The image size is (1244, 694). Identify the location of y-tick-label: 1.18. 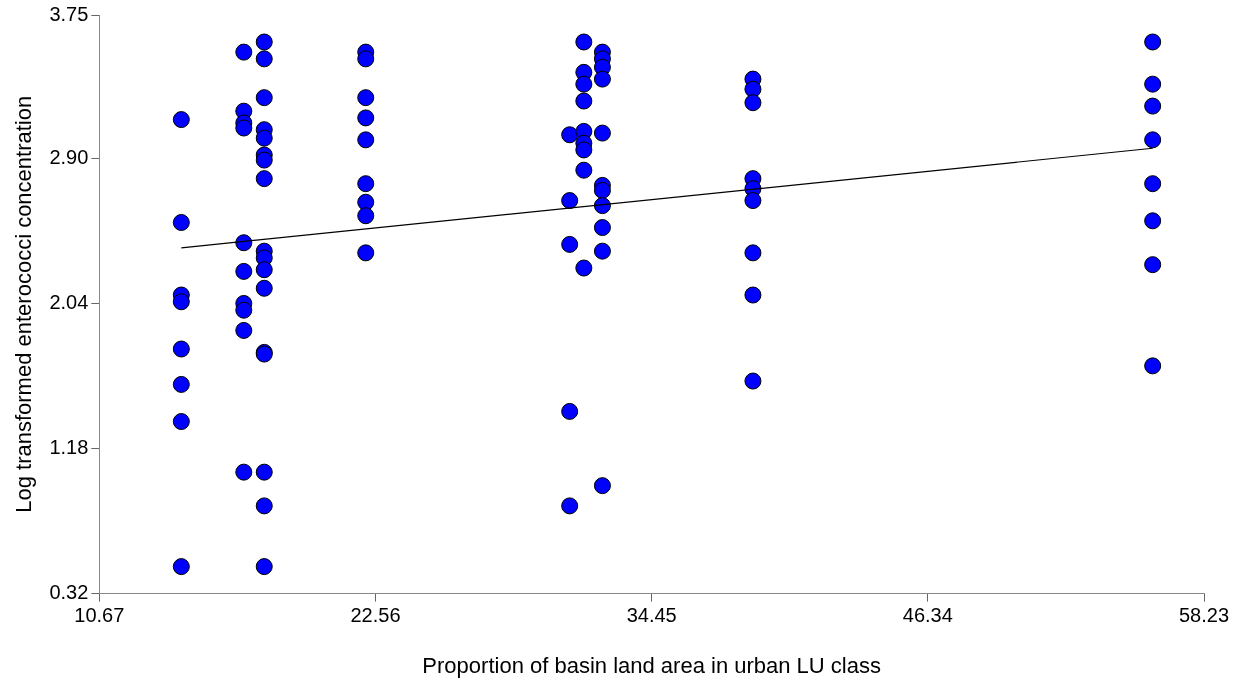
(69, 447).